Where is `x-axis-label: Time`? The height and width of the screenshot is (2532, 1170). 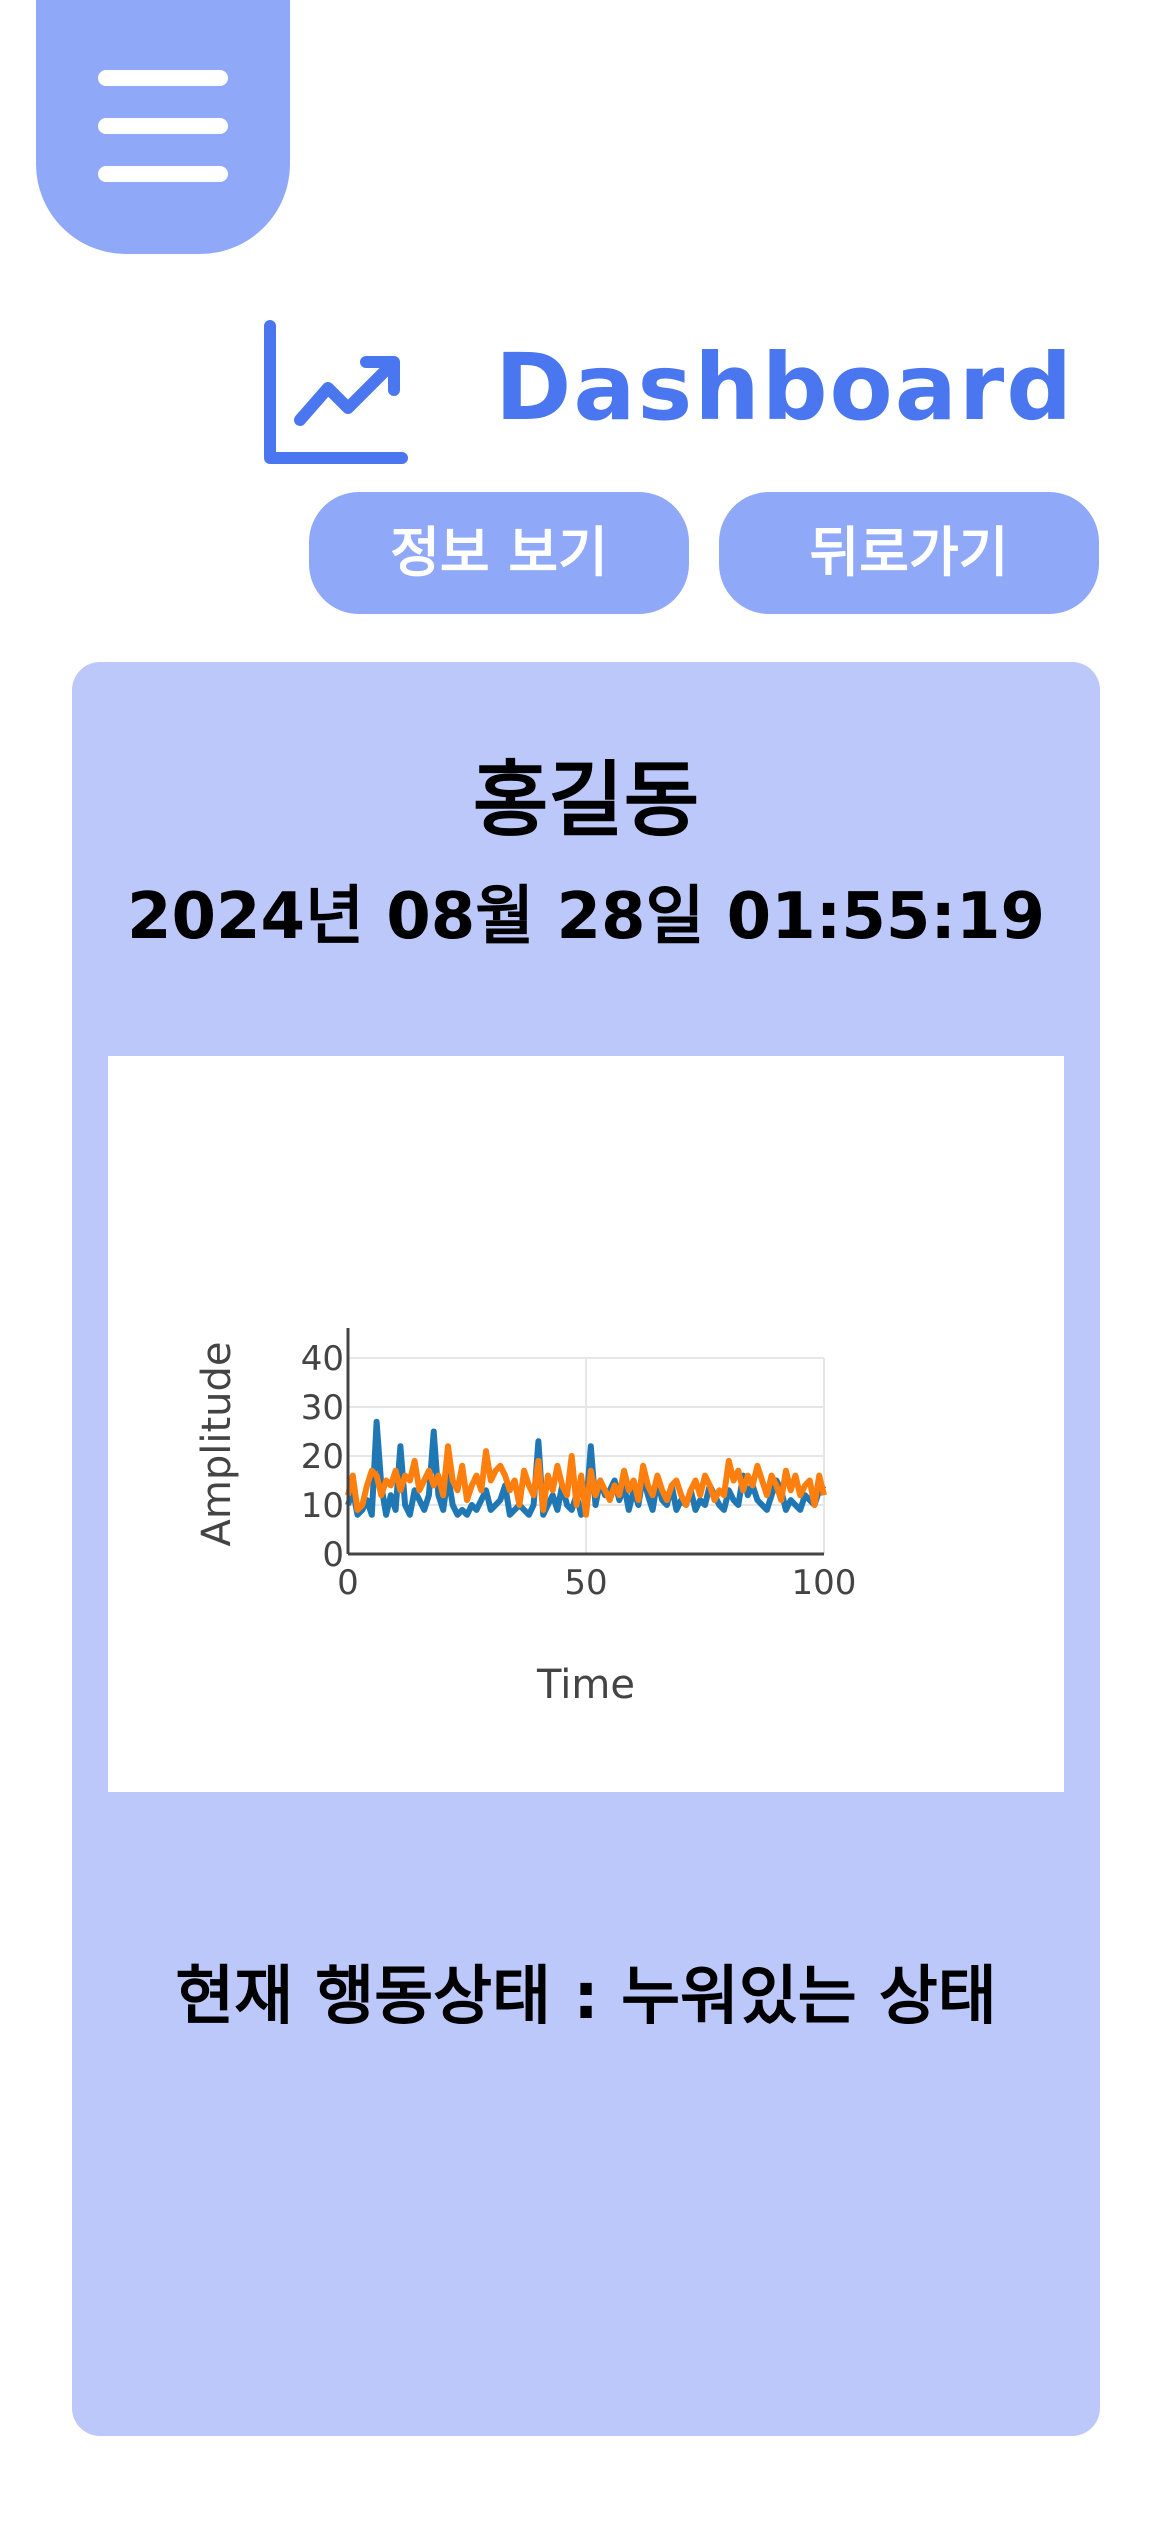
x-axis-label: Time is located at coordinates (585, 1685).